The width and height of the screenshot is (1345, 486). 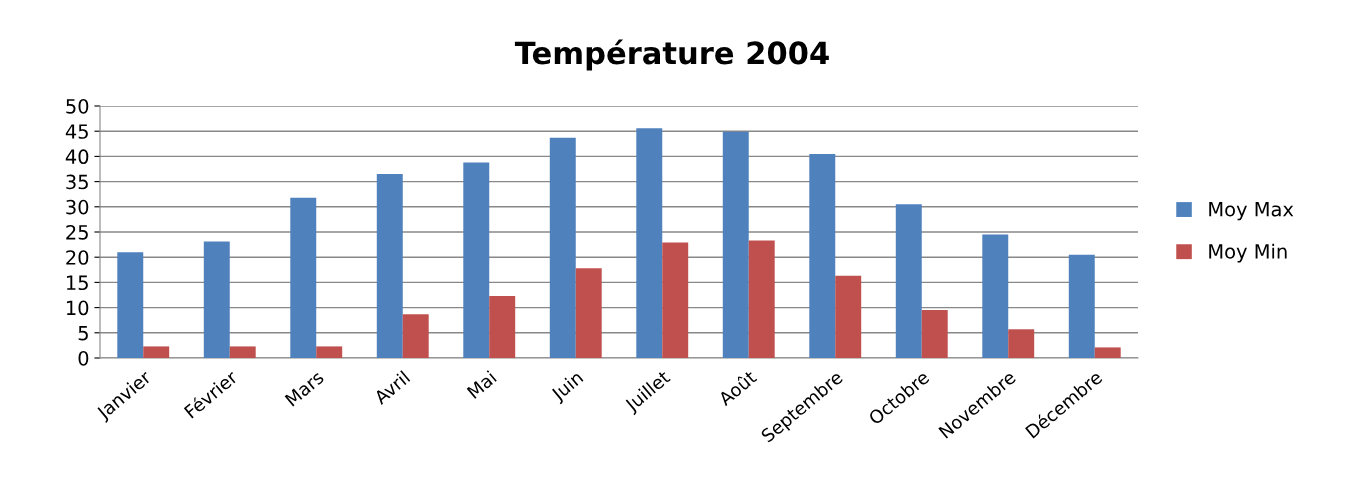 What do you see at coordinates (83, 358) in the screenshot?
I see `y-tick-label: 0` at bounding box center [83, 358].